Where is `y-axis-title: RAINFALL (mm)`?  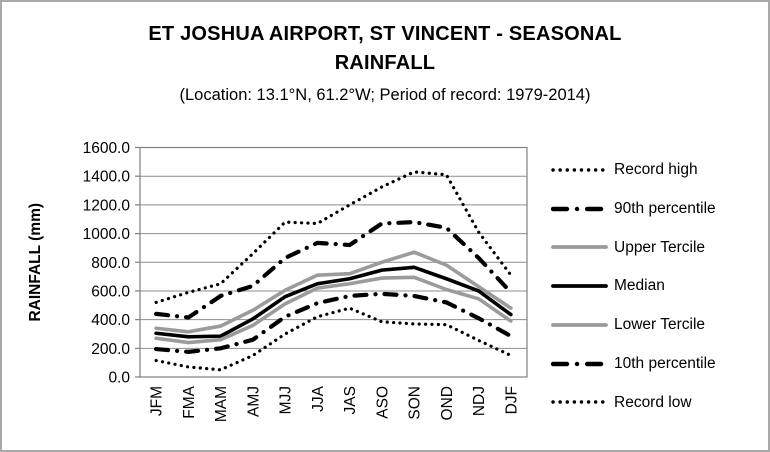 y-axis-title: RAINFALL (mm) is located at coordinates (35, 262).